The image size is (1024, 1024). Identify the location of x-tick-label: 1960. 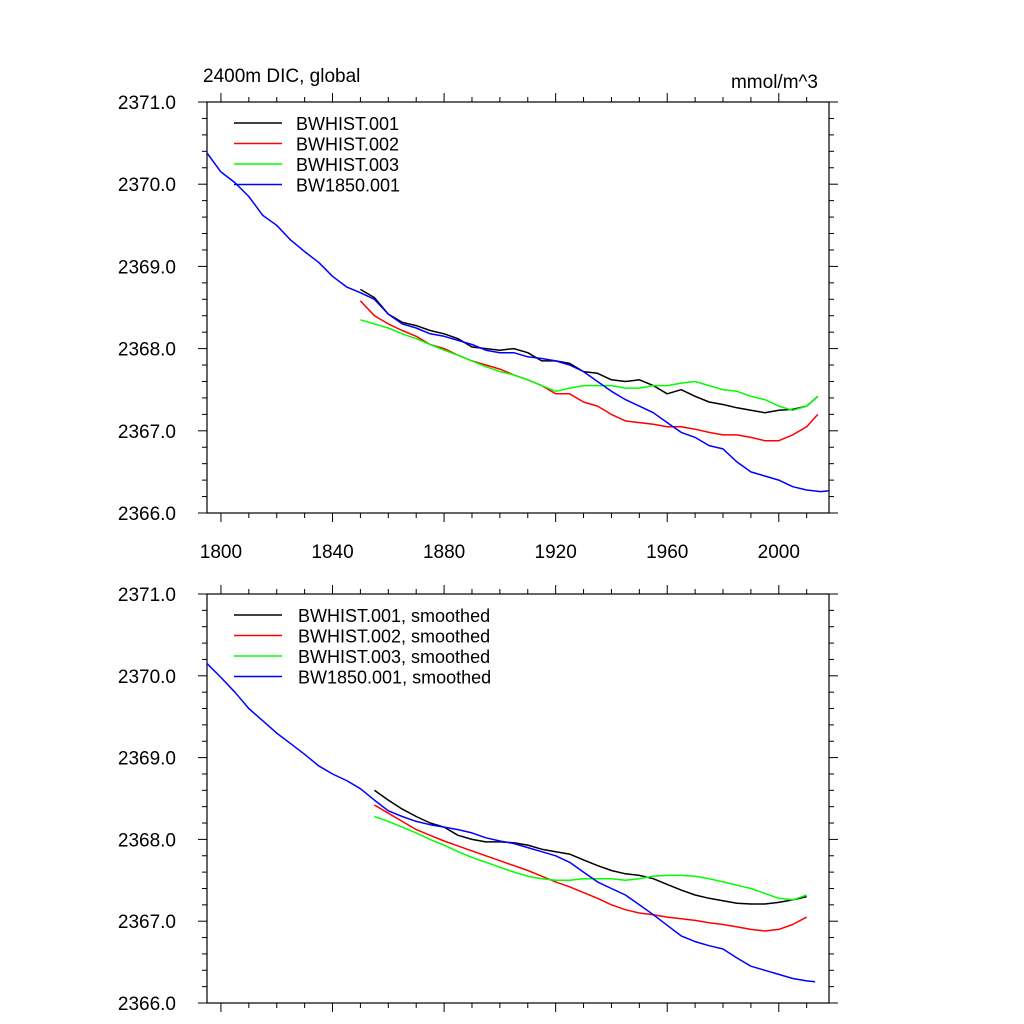
(667, 552).